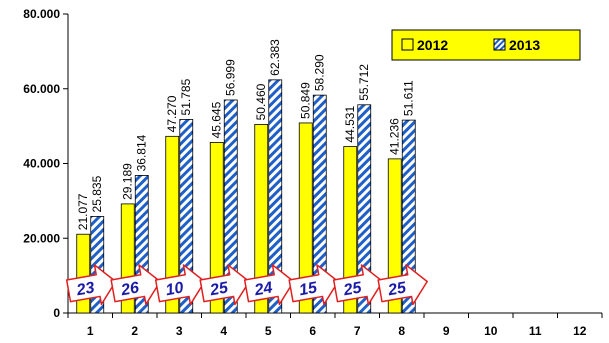 Image resolution: width=609 pixels, height=343 pixels. I want to click on bar-value-label: 55.712, so click(364, 82).